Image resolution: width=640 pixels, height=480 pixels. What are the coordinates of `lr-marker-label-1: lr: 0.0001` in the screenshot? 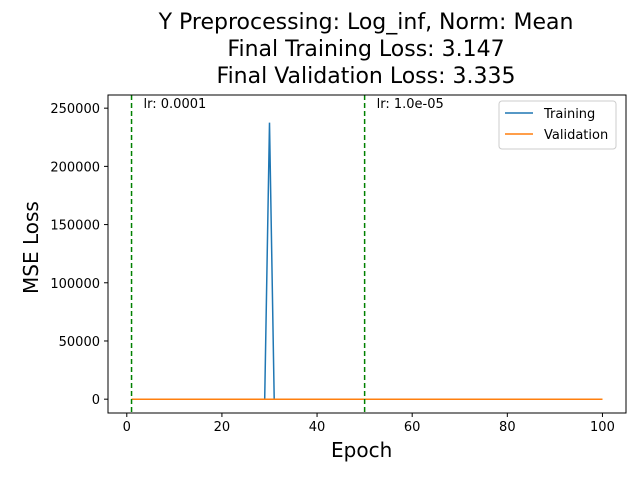 It's located at (175, 104).